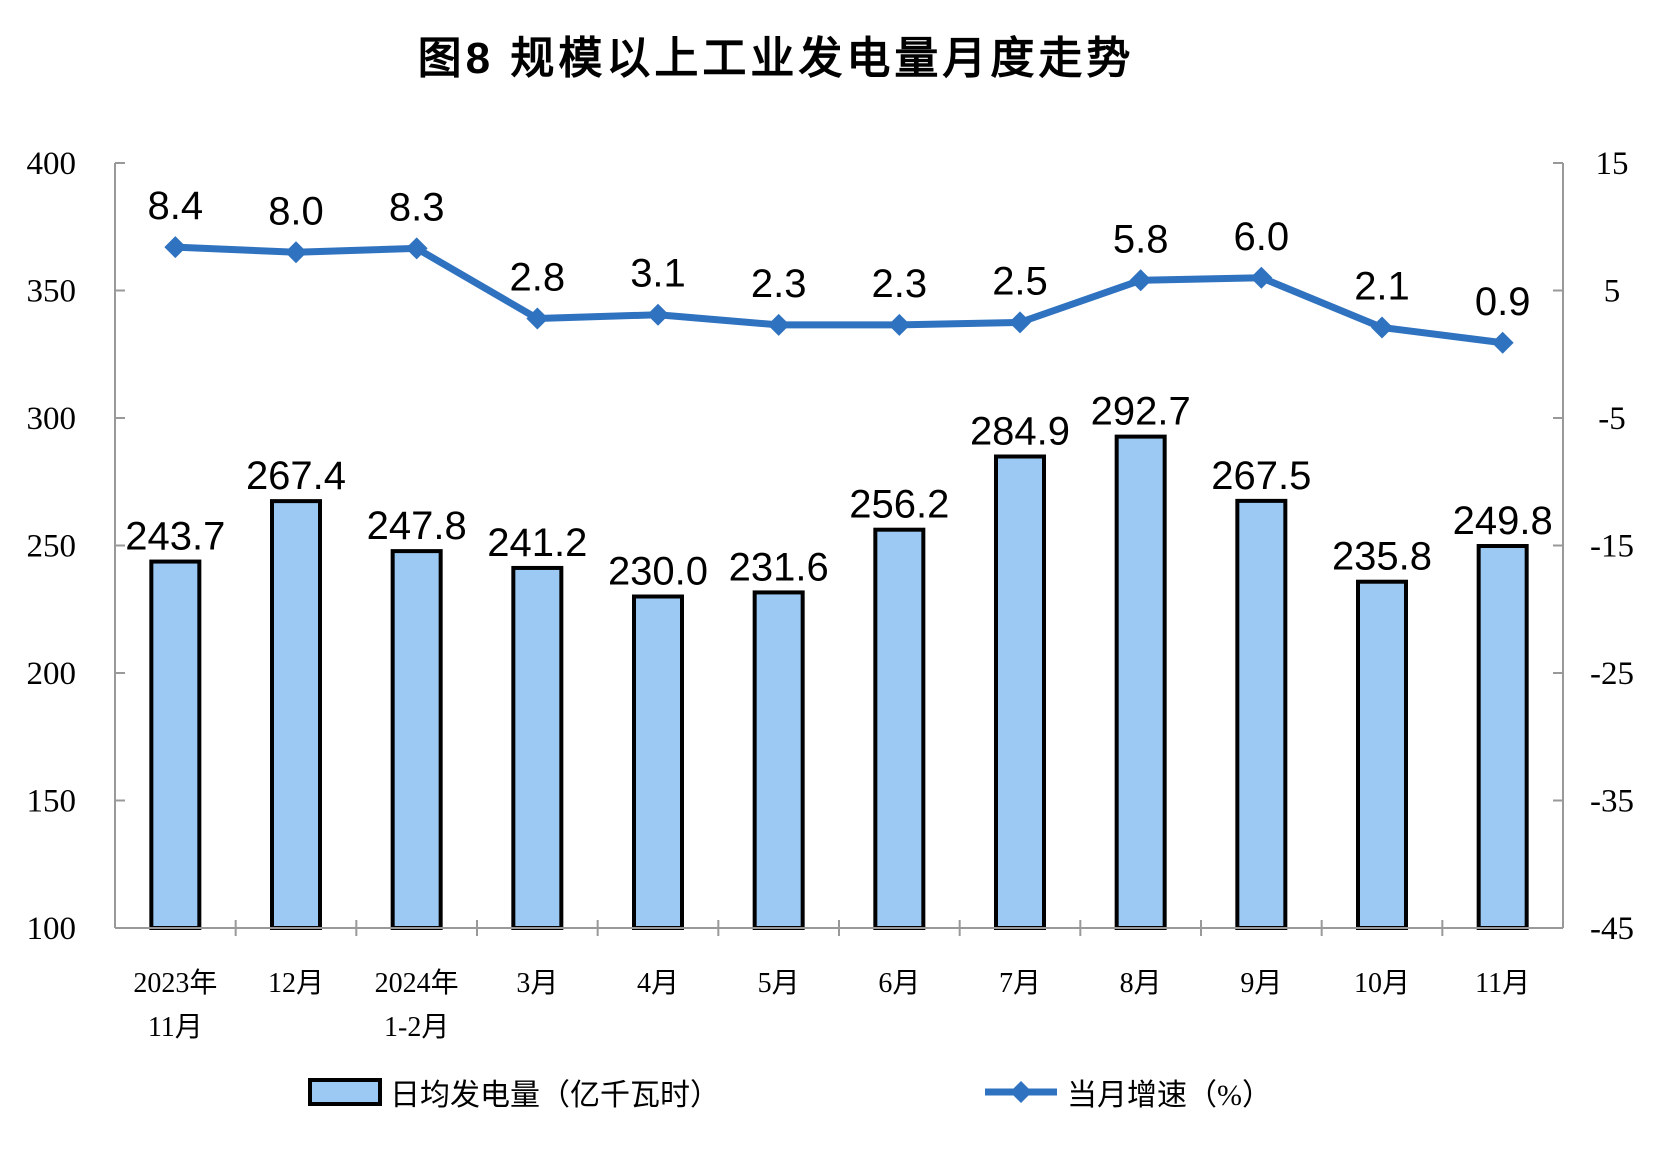 The height and width of the screenshot is (1170, 1680). I want to click on legend-item-line: 当月增速（%）, so click(1127, 1092).